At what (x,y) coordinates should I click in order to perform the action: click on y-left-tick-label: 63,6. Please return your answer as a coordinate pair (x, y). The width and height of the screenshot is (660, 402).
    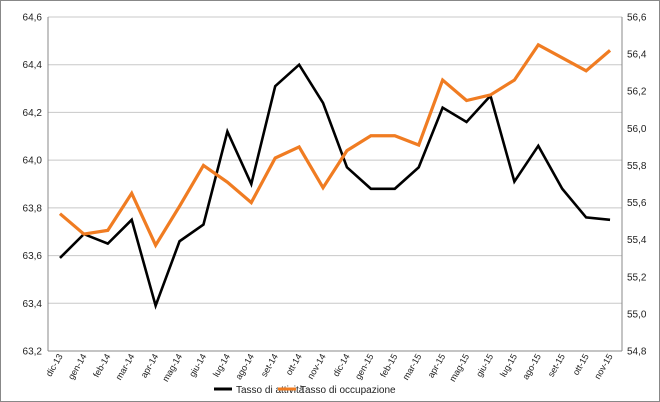
    Looking at the image, I should click on (33, 256).